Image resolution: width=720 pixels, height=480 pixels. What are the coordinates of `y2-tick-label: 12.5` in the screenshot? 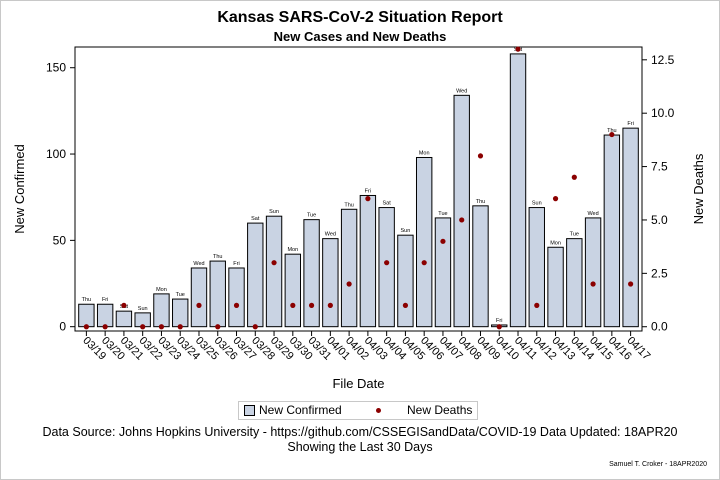 It's located at (663, 60).